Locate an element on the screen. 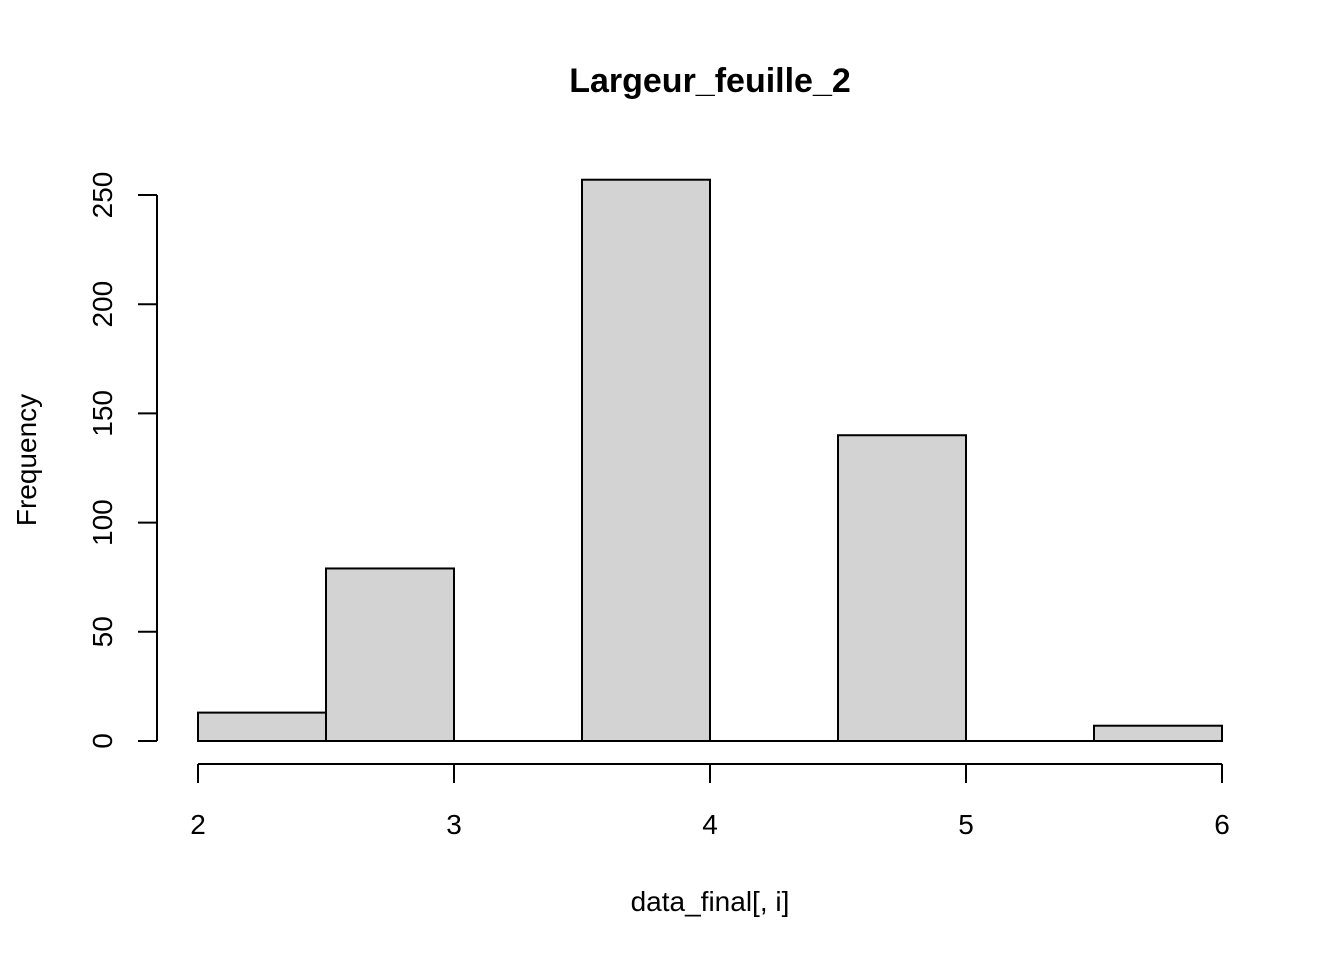 This screenshot has height=960, width=1344. y-tick-label: 200 is located at coordinates (102, 304).